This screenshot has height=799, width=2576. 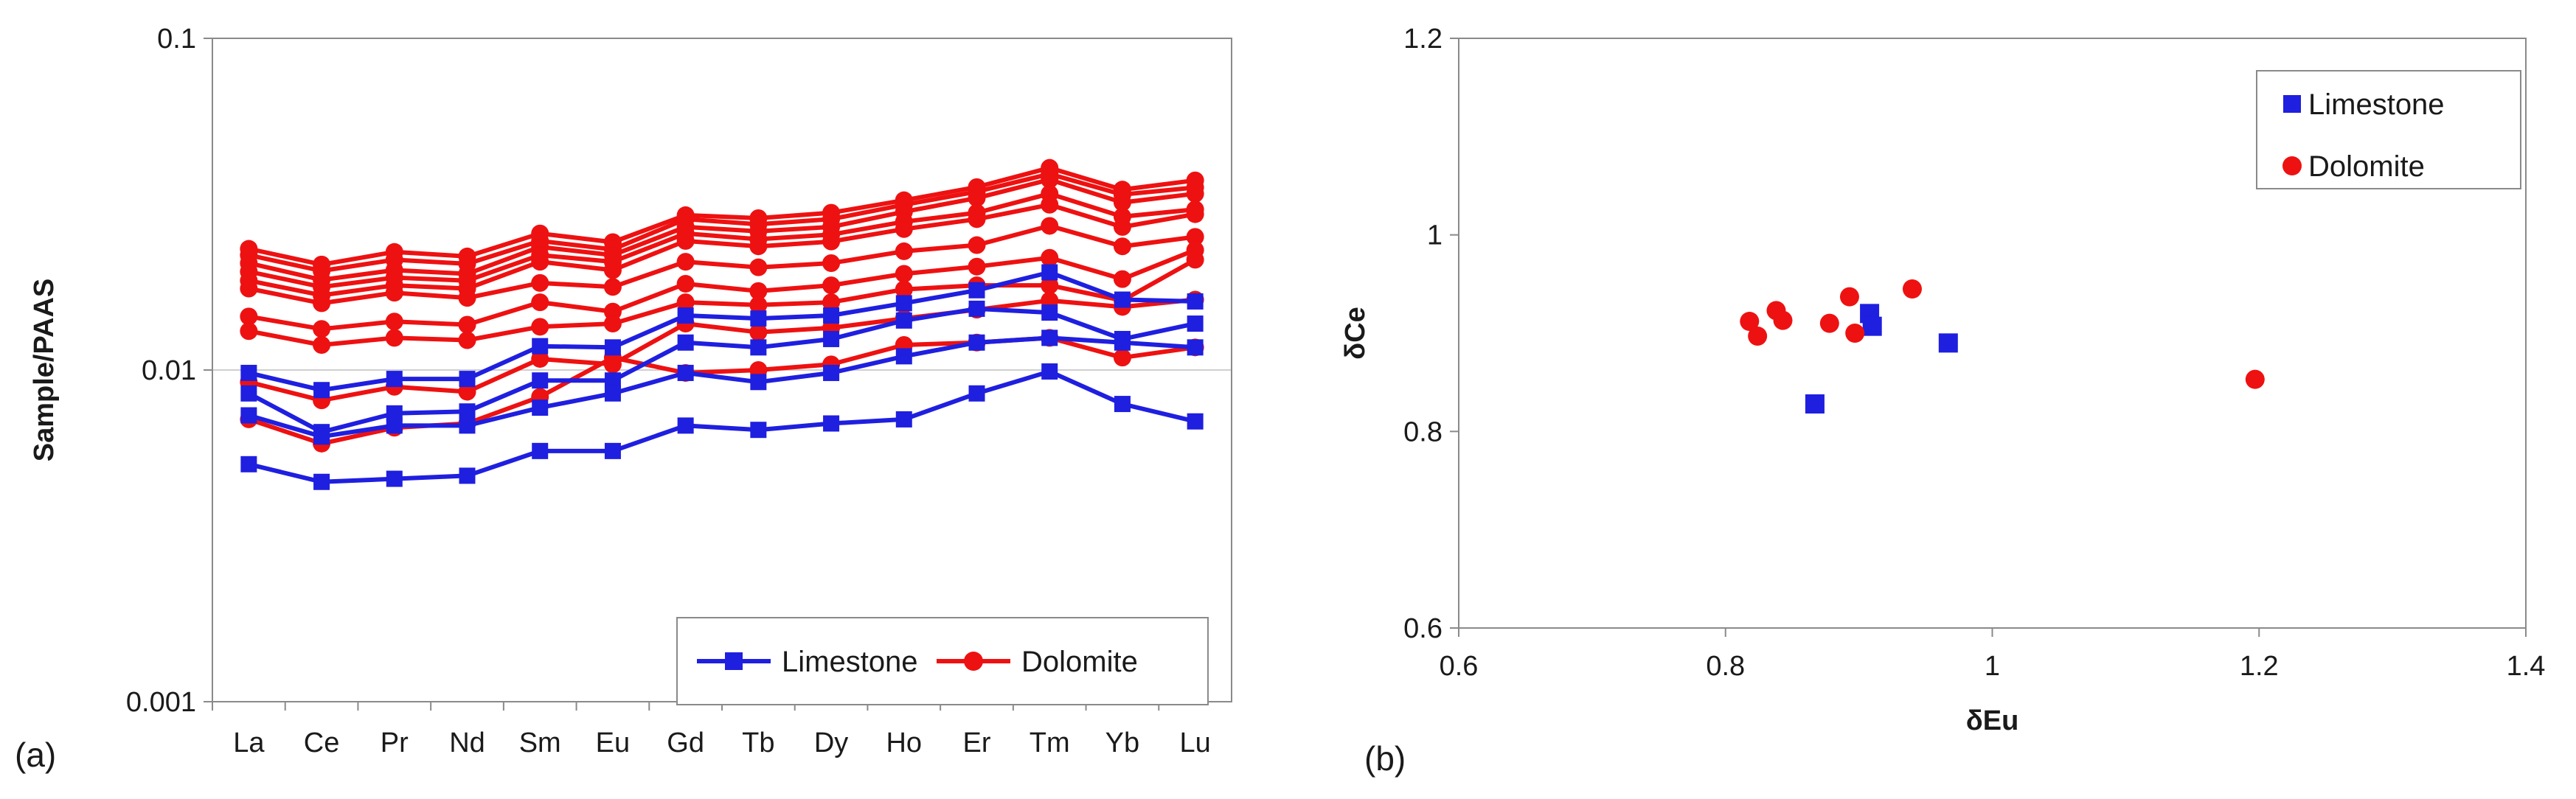 I want to click on legend-limestone-label: Limestone, so click(x=850, y=662).